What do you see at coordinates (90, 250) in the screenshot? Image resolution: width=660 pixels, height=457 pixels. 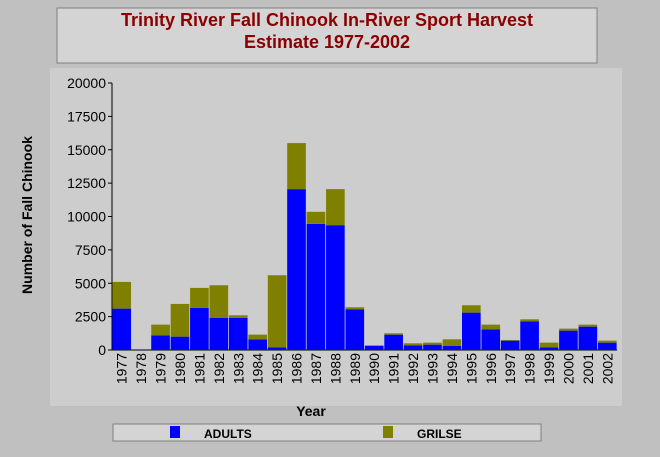 I see `y-tick-label: 7500` at bounding box center [90, 250].